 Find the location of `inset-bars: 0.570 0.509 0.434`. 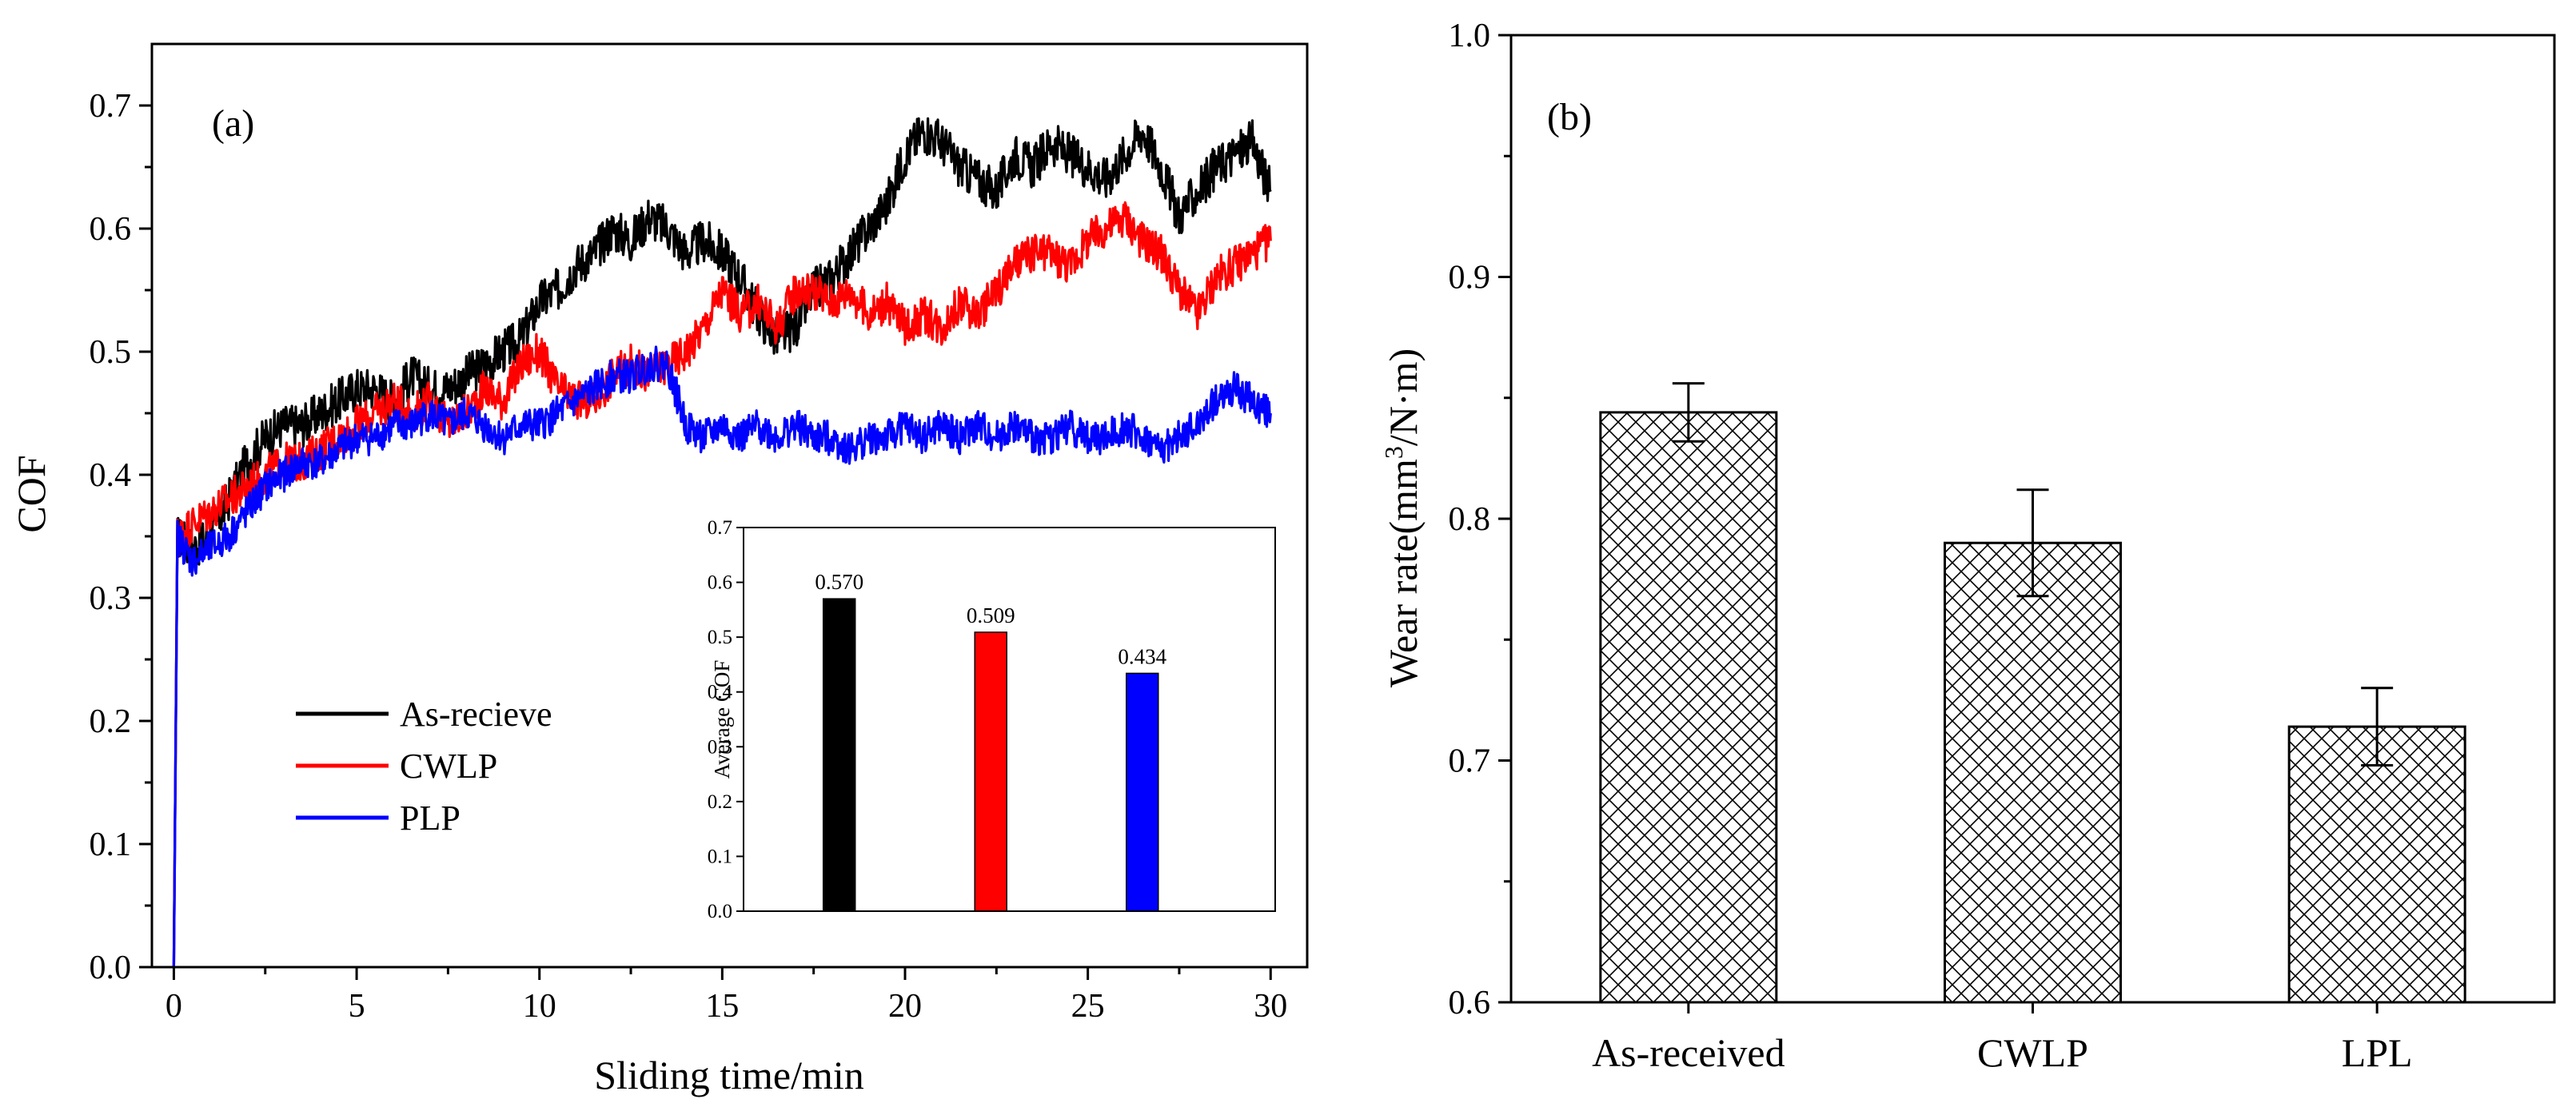

inset-bars: 0.570 0.509 0.434 is located at coordinates (991, 741).